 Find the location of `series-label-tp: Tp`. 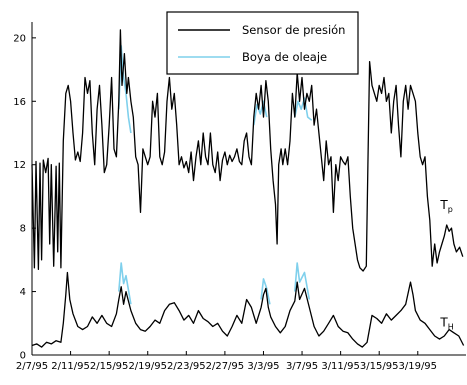

series-label-tp: Tp is located at coordinates (445, 206).